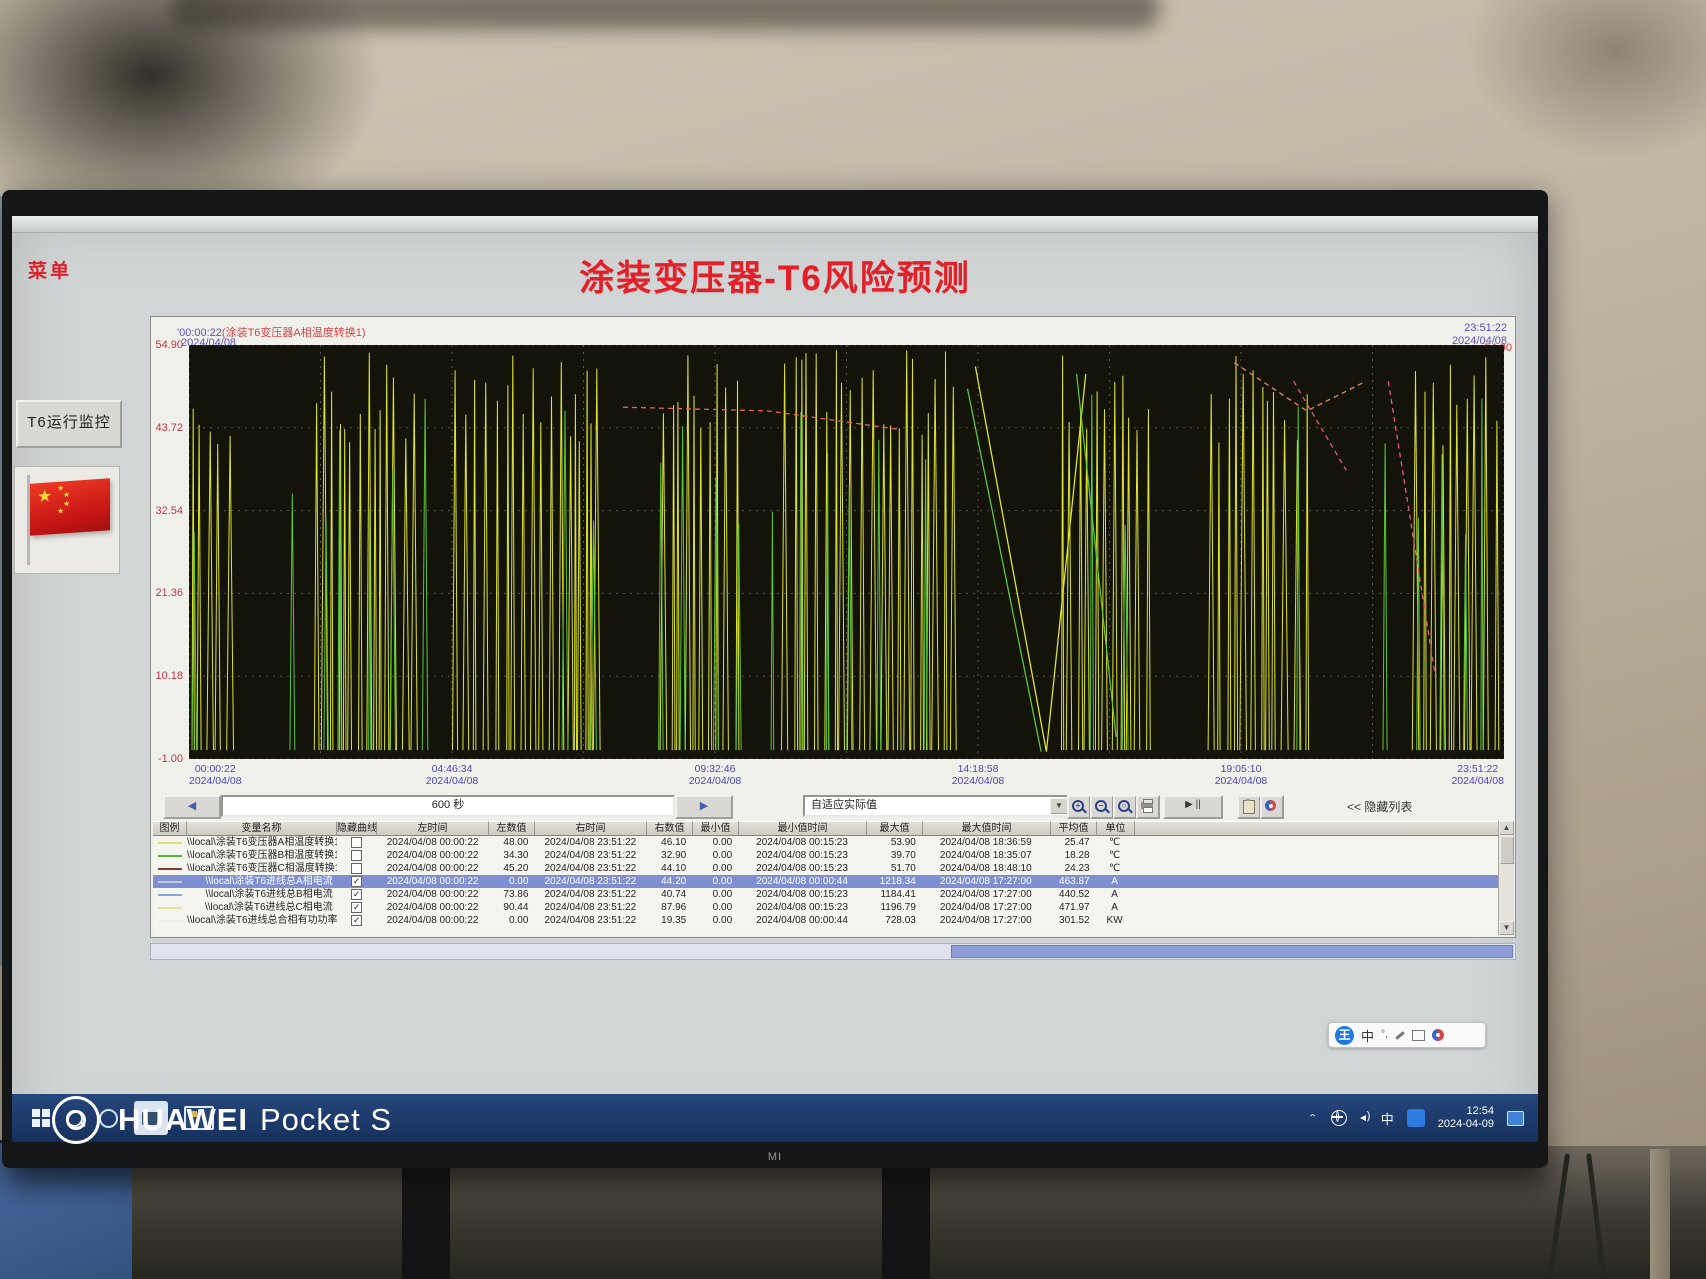  Describe the element at coordinates (1116, 828) in the screenshot. I see `column-header: 单位` at that location.